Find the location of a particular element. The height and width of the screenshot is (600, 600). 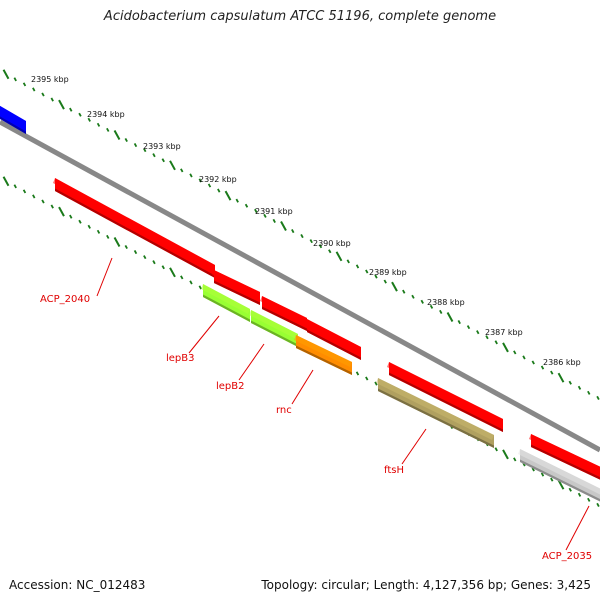

gene-label: ACP_2040 is located at coordinates (65, 299).